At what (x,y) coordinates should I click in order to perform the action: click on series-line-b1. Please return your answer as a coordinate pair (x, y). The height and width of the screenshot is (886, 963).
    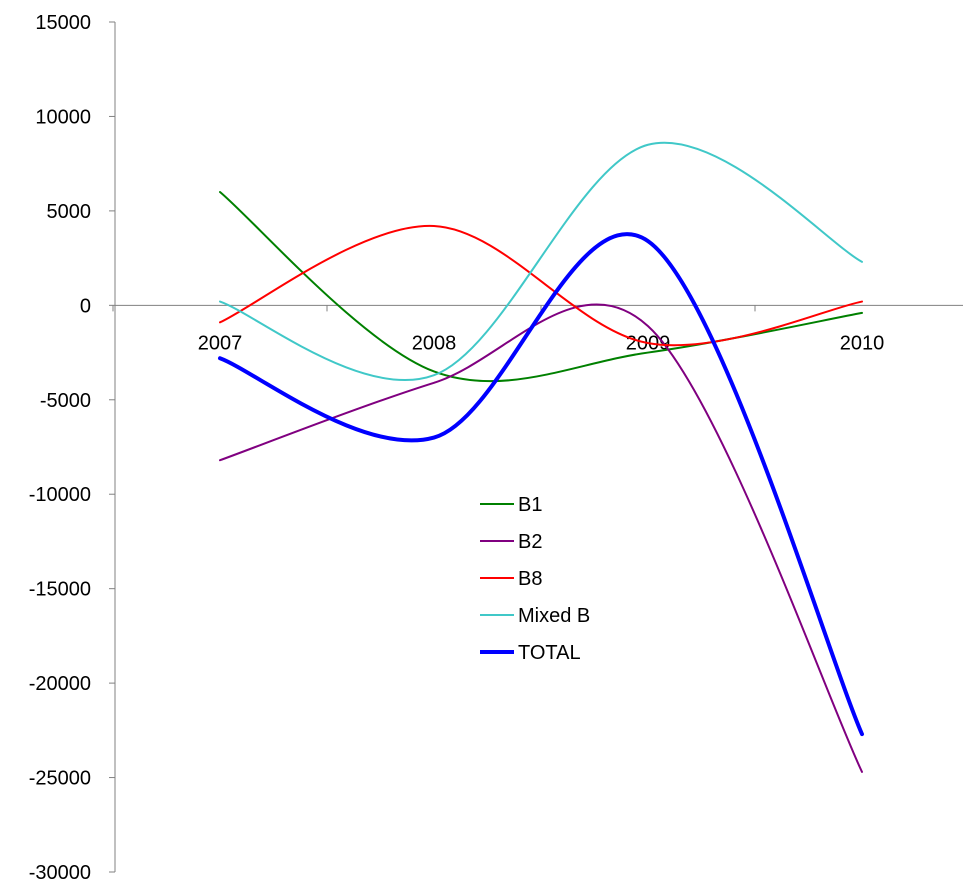
    Looking at the image, I should click on (541, 287).